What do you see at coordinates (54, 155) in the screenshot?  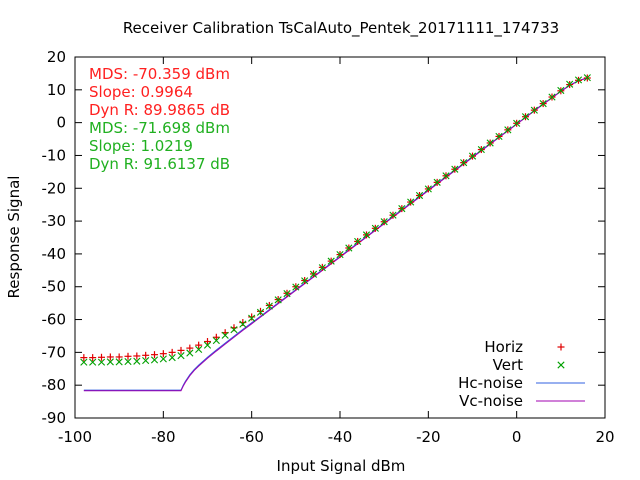 I see `y-tick-label: -10` at bounding box center [54, 155].